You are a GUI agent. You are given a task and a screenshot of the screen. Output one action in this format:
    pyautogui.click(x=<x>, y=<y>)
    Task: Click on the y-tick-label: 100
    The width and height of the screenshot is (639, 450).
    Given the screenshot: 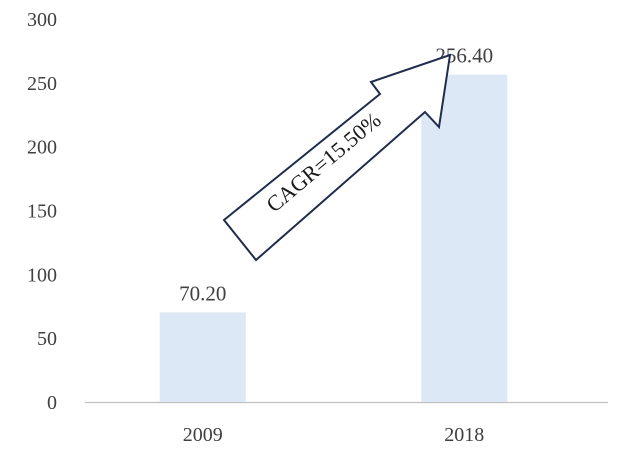 What is the action you would take?
    pyautogui.click(x=42, y=275)
    